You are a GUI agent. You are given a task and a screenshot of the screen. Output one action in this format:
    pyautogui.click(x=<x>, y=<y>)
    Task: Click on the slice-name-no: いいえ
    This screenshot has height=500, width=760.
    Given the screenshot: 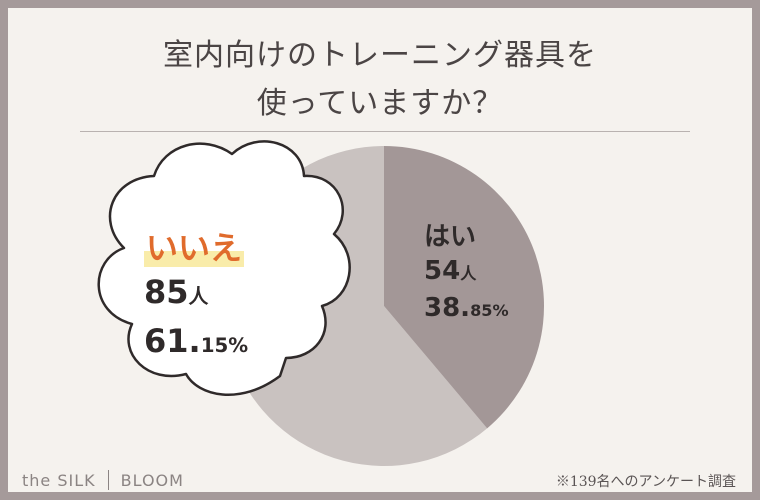 What is the action you would take?
    pyautogui.click(x=196, y=248)
    